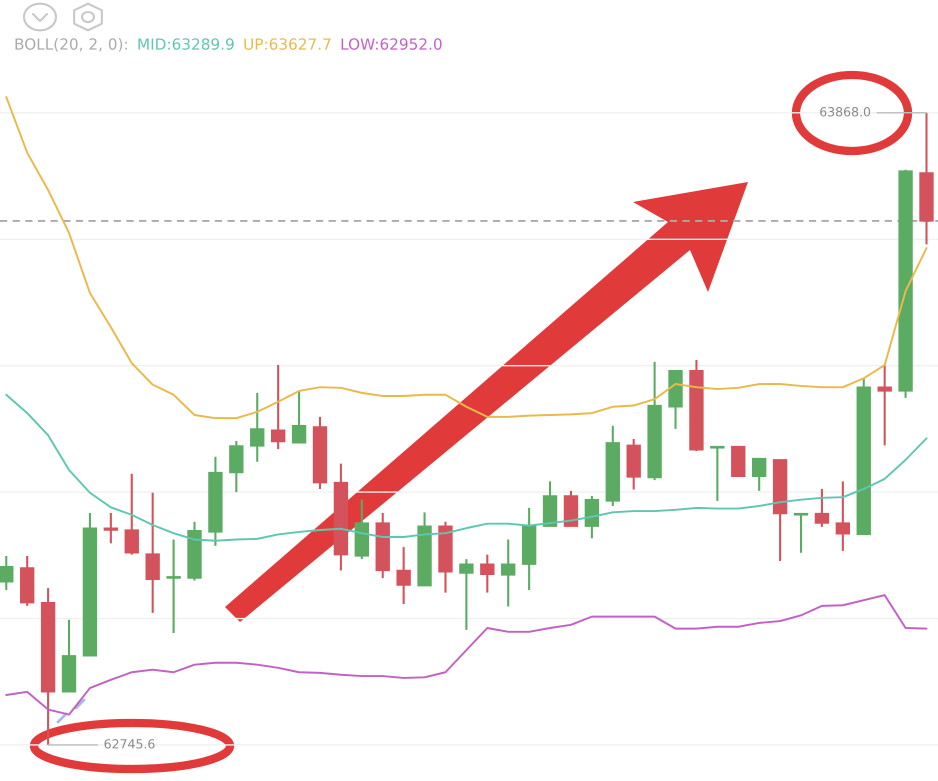  Describe the element at coordinates (845, 111) in the screenshot. I see `annotation: 63868.0` at that location.